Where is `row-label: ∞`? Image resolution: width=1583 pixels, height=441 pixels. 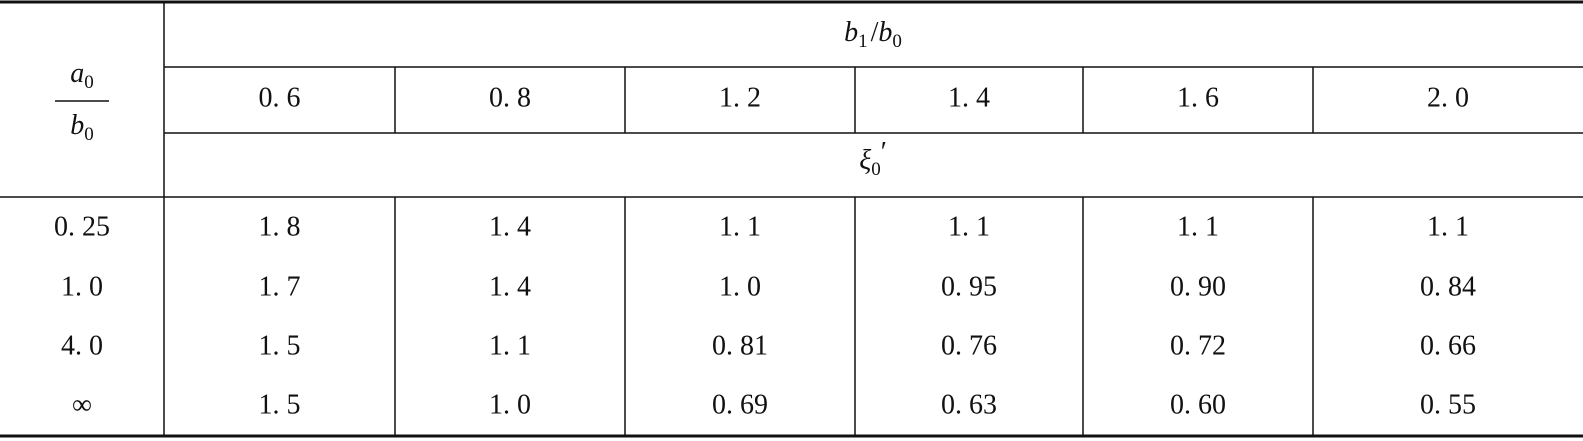
row-label: ∞ is located at coordinates (82, 404).